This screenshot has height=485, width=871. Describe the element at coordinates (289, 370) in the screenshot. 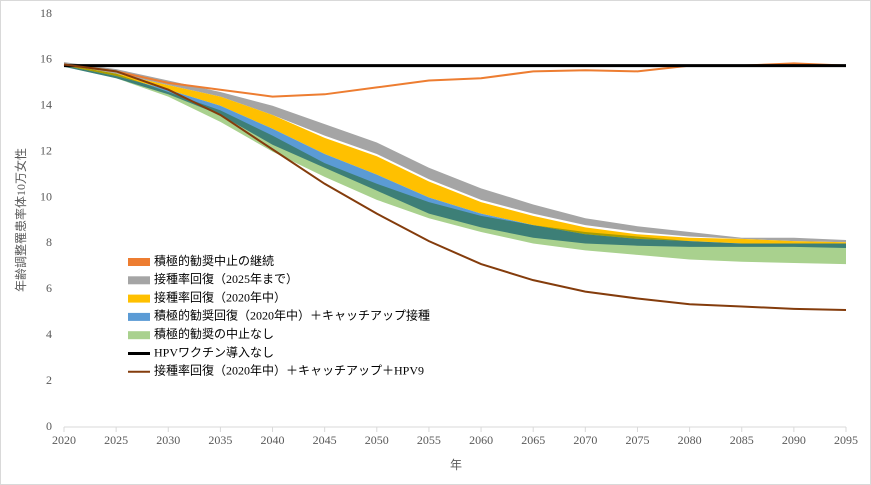

I see `legend-label: 接種率回復（2020年中）＋キャッチアップ＋HPV9` at that location.